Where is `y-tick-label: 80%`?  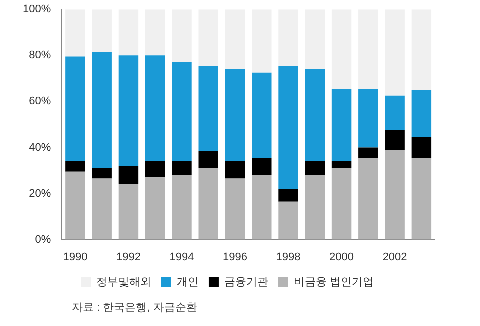
y-tick-label: 80% is located at coordinates (40, 56).